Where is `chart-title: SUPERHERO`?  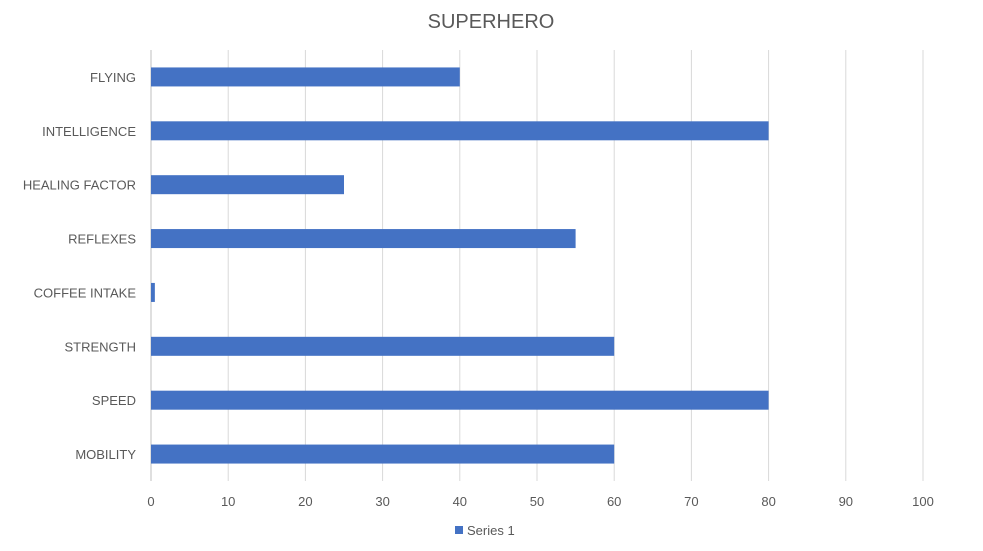 chart-title: SUPERHERO is located at coordinates (491, 22).